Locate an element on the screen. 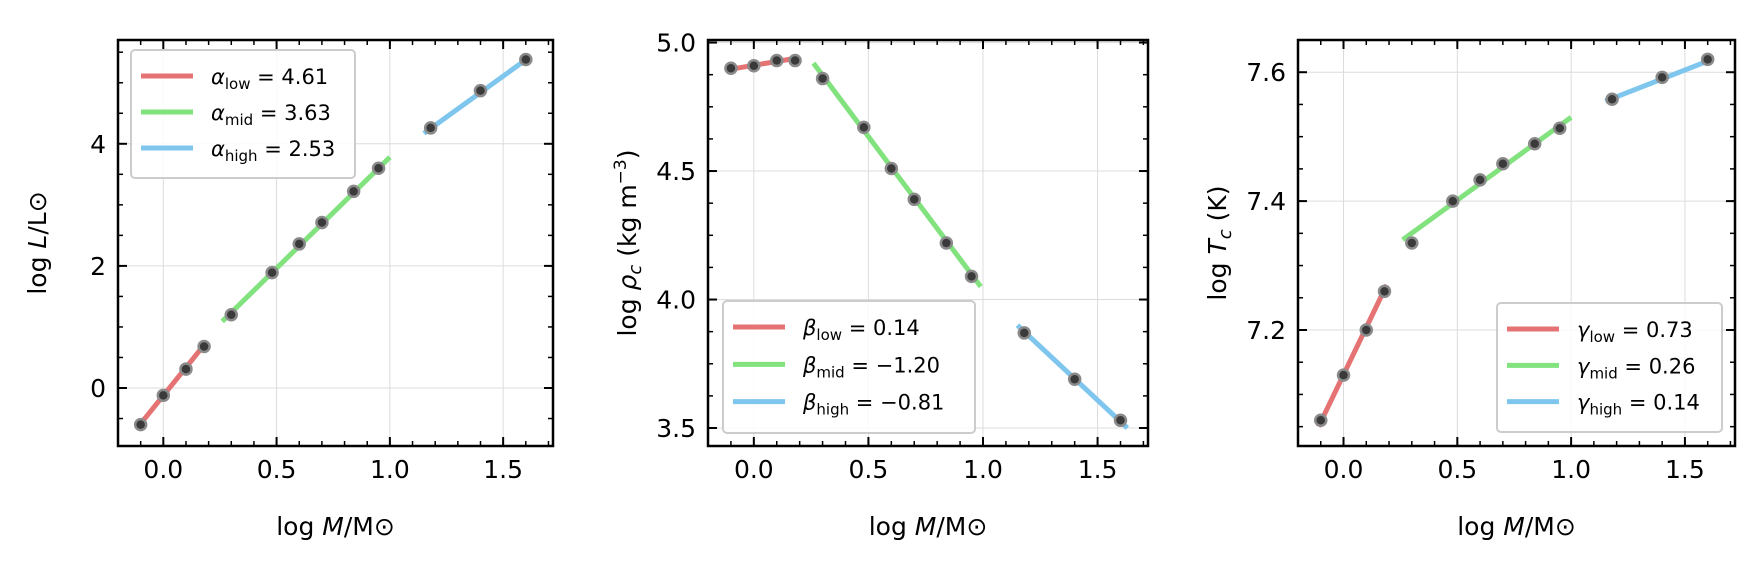  y-tick-label: 5.0 is located at coordinates (676, 43).